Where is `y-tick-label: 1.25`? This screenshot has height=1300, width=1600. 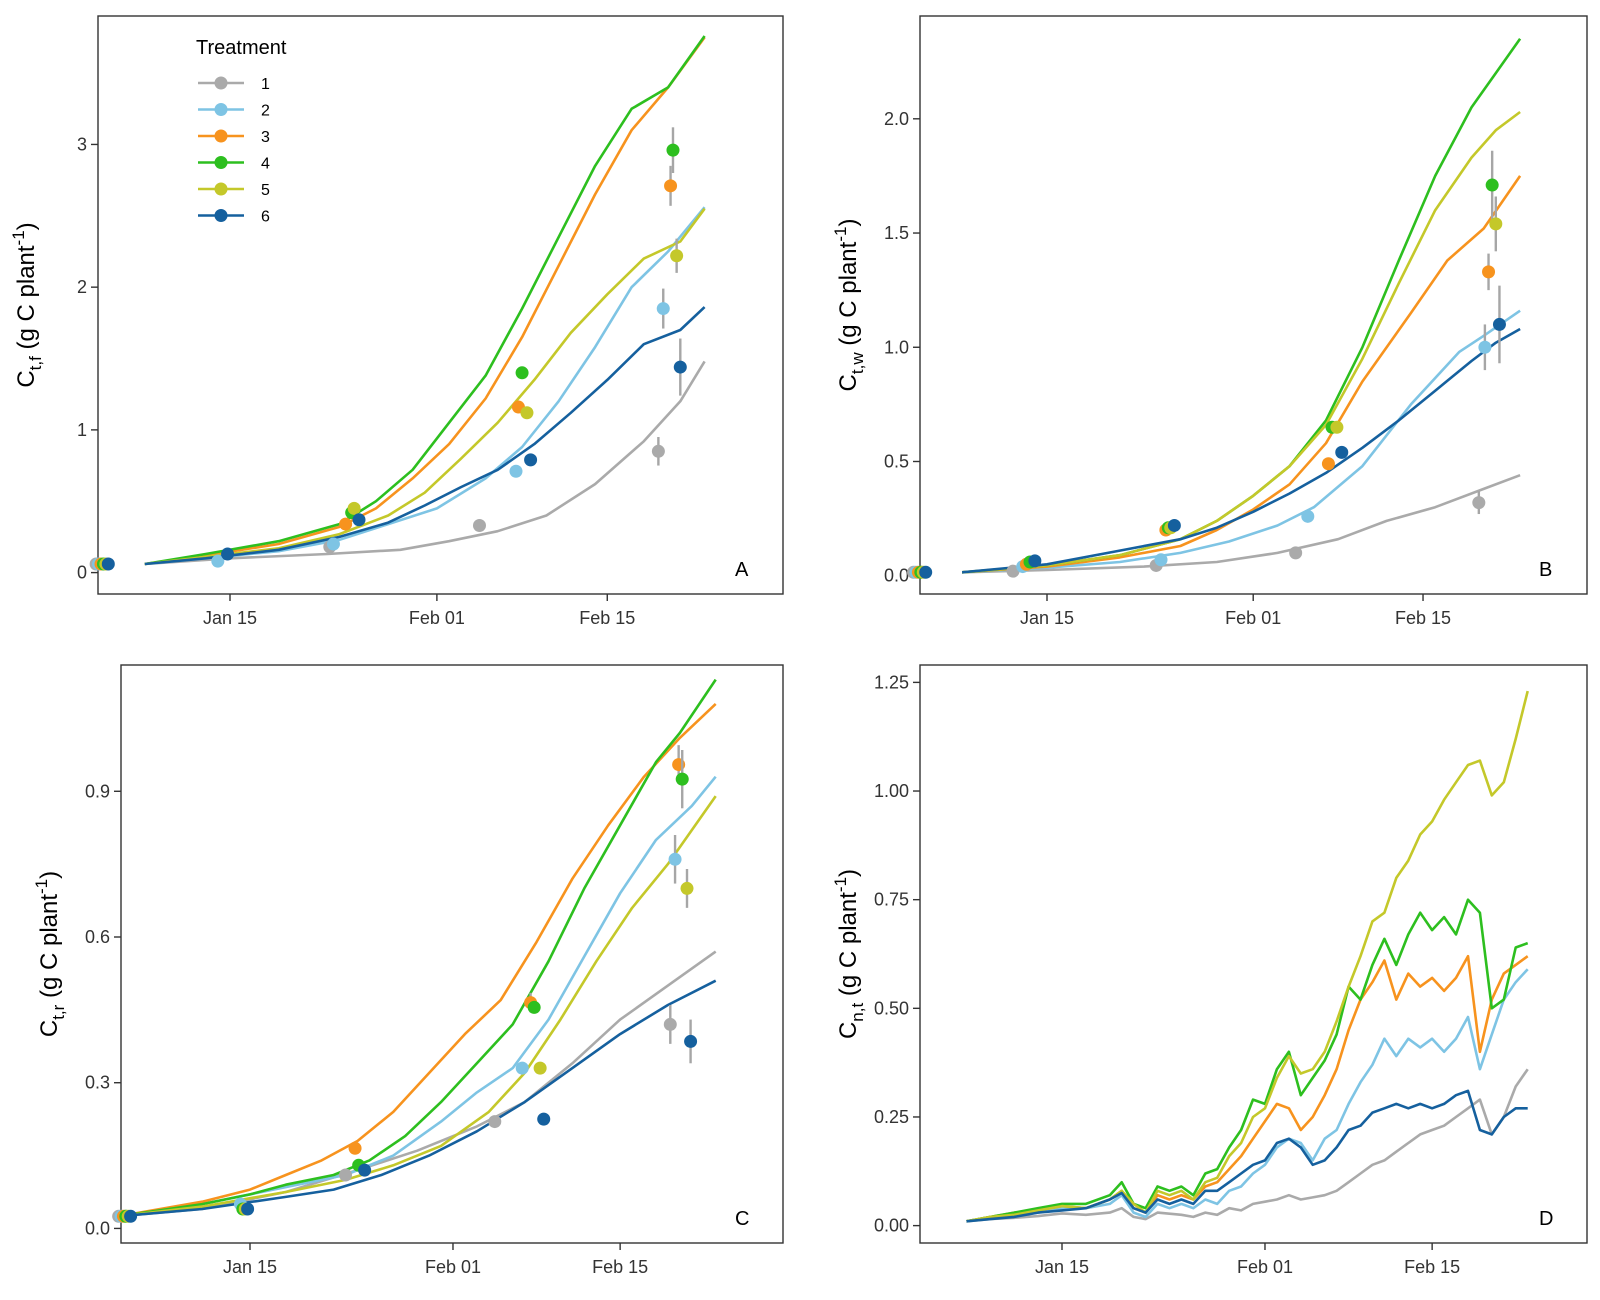 y-tick-label: 1.25 is located at coordinates (891, 682).